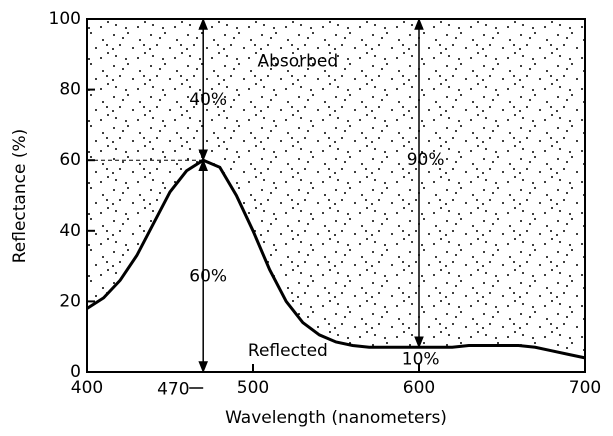  Describe the element at coordinates (70, 231) in the screenshot. I see `y-tick-label: 40` at that location.